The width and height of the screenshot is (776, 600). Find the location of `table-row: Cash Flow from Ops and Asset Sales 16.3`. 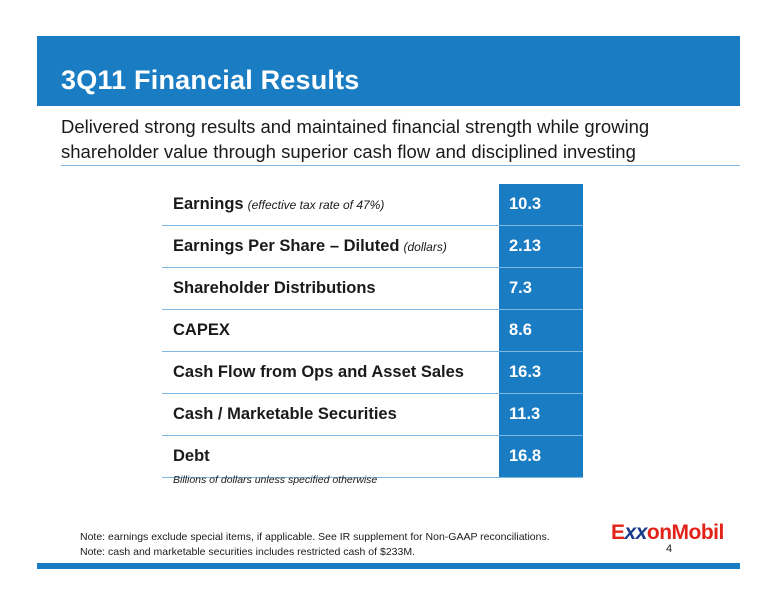

table-row: Cash Flow from Ops and Asset Sales 16.3 is located at coordinates (372, 373).